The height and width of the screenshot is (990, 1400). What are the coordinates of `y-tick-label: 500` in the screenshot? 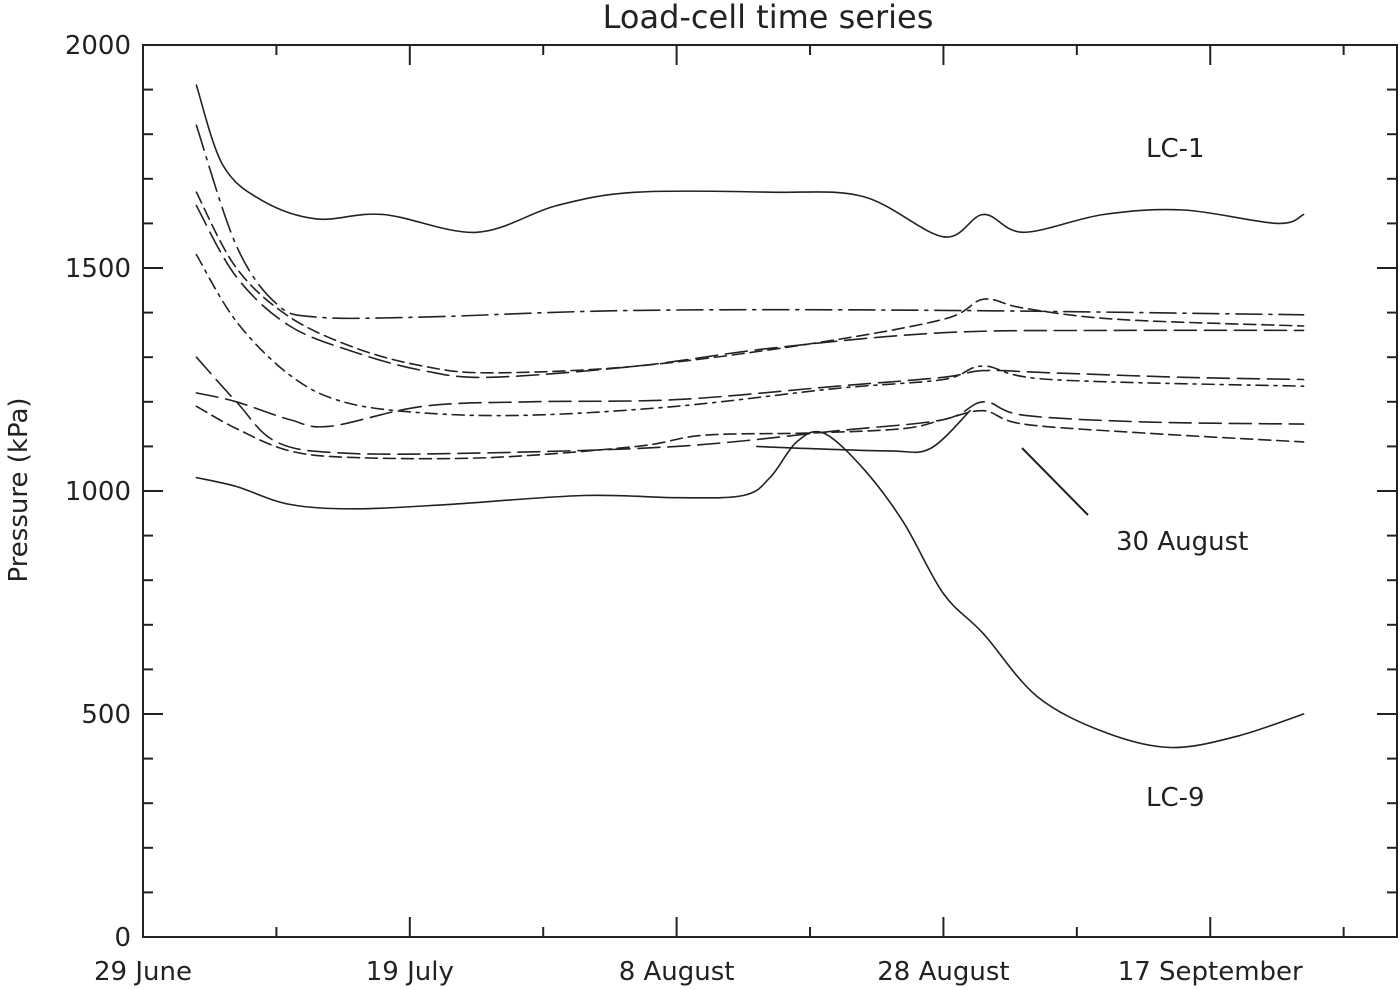 It's located at (106, 715).